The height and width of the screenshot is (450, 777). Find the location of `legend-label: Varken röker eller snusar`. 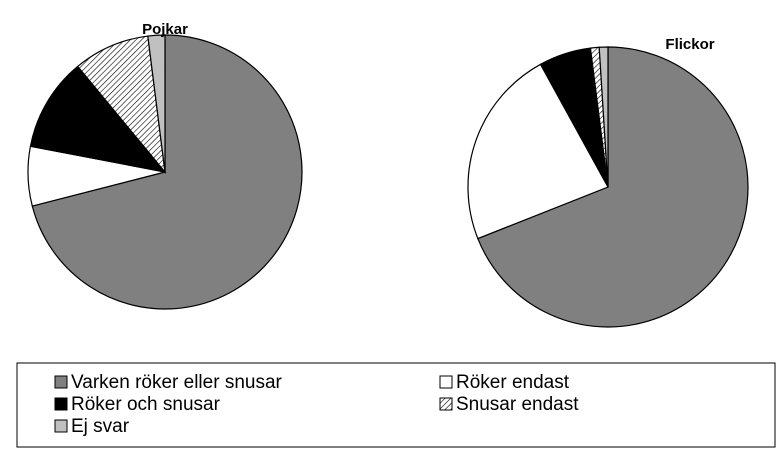

legend-label: Varken röker eller snusar is located at coordinates (177, 382).